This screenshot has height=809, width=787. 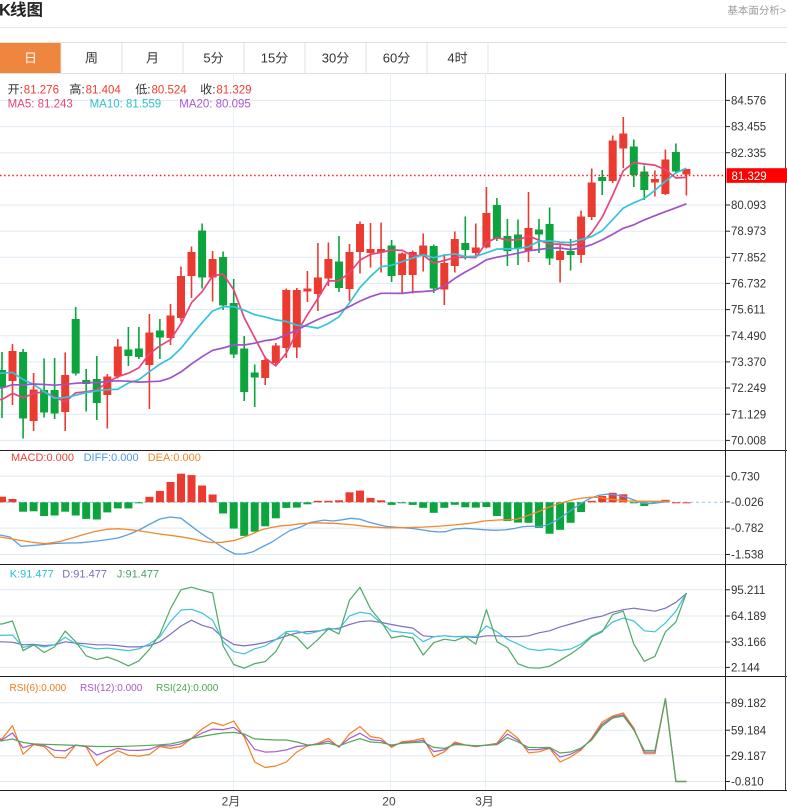 What do you see at coordinates (170, 91) in the screenshot?
I see `svg-text: 80.524` at bounding box center [170, 91].